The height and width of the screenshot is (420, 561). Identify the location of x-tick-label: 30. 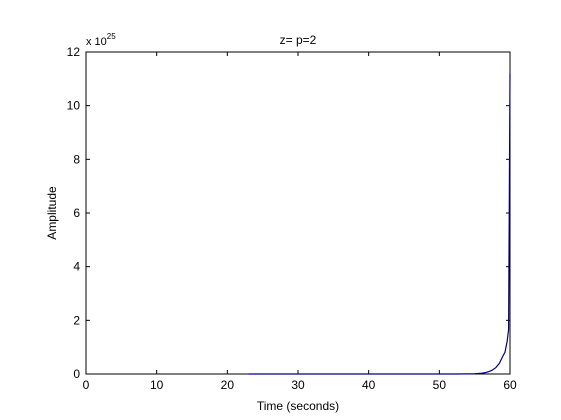
(298, 385).